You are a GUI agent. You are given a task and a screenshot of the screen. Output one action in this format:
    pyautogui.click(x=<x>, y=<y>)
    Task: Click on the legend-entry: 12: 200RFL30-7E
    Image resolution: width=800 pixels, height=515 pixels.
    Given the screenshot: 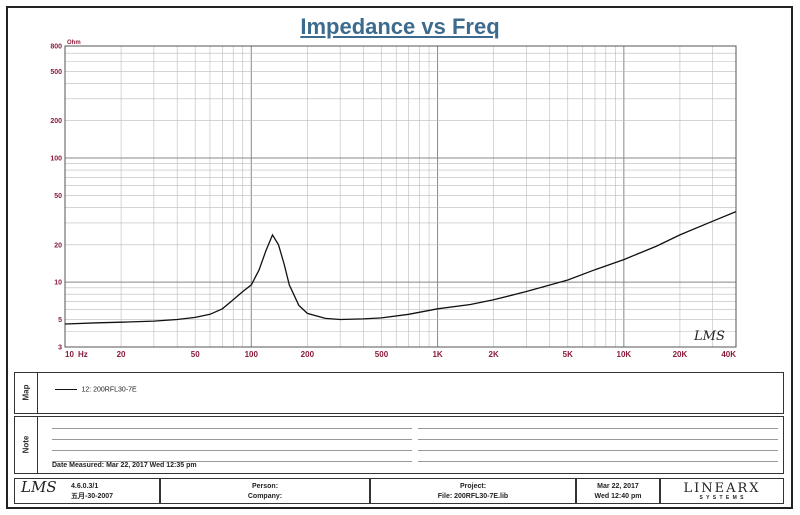 What is the action you would take?
    pyautogui.click(x=96, y=387)
    